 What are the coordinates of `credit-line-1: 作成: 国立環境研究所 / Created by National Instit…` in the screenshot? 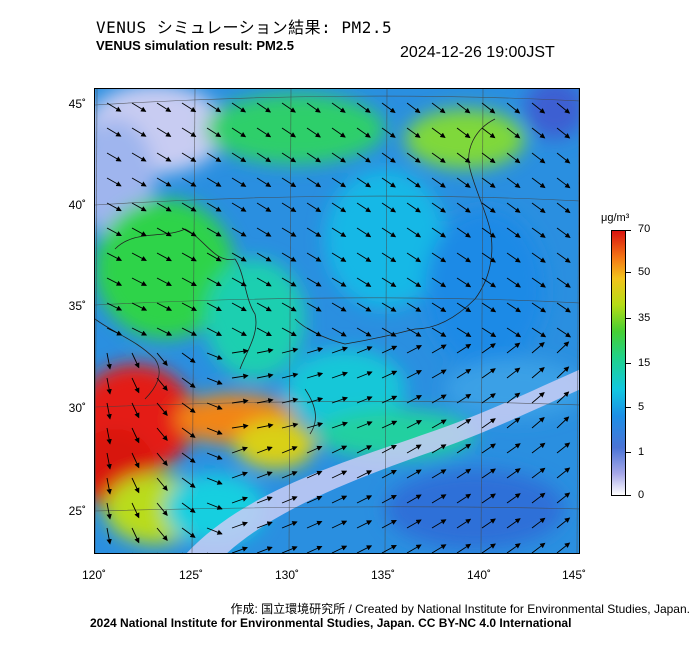 It's located at (460, 609).